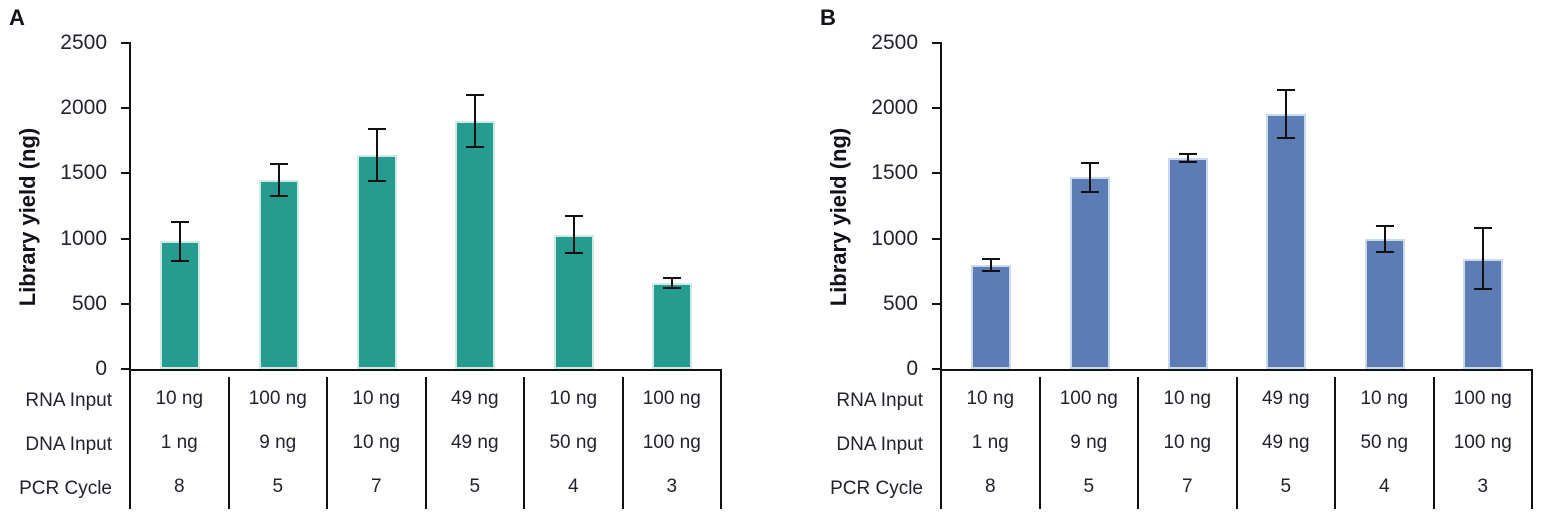 The width and height of the screenshot is (1546, 515). I want to click on table-cell: 7, so click(377, 487).